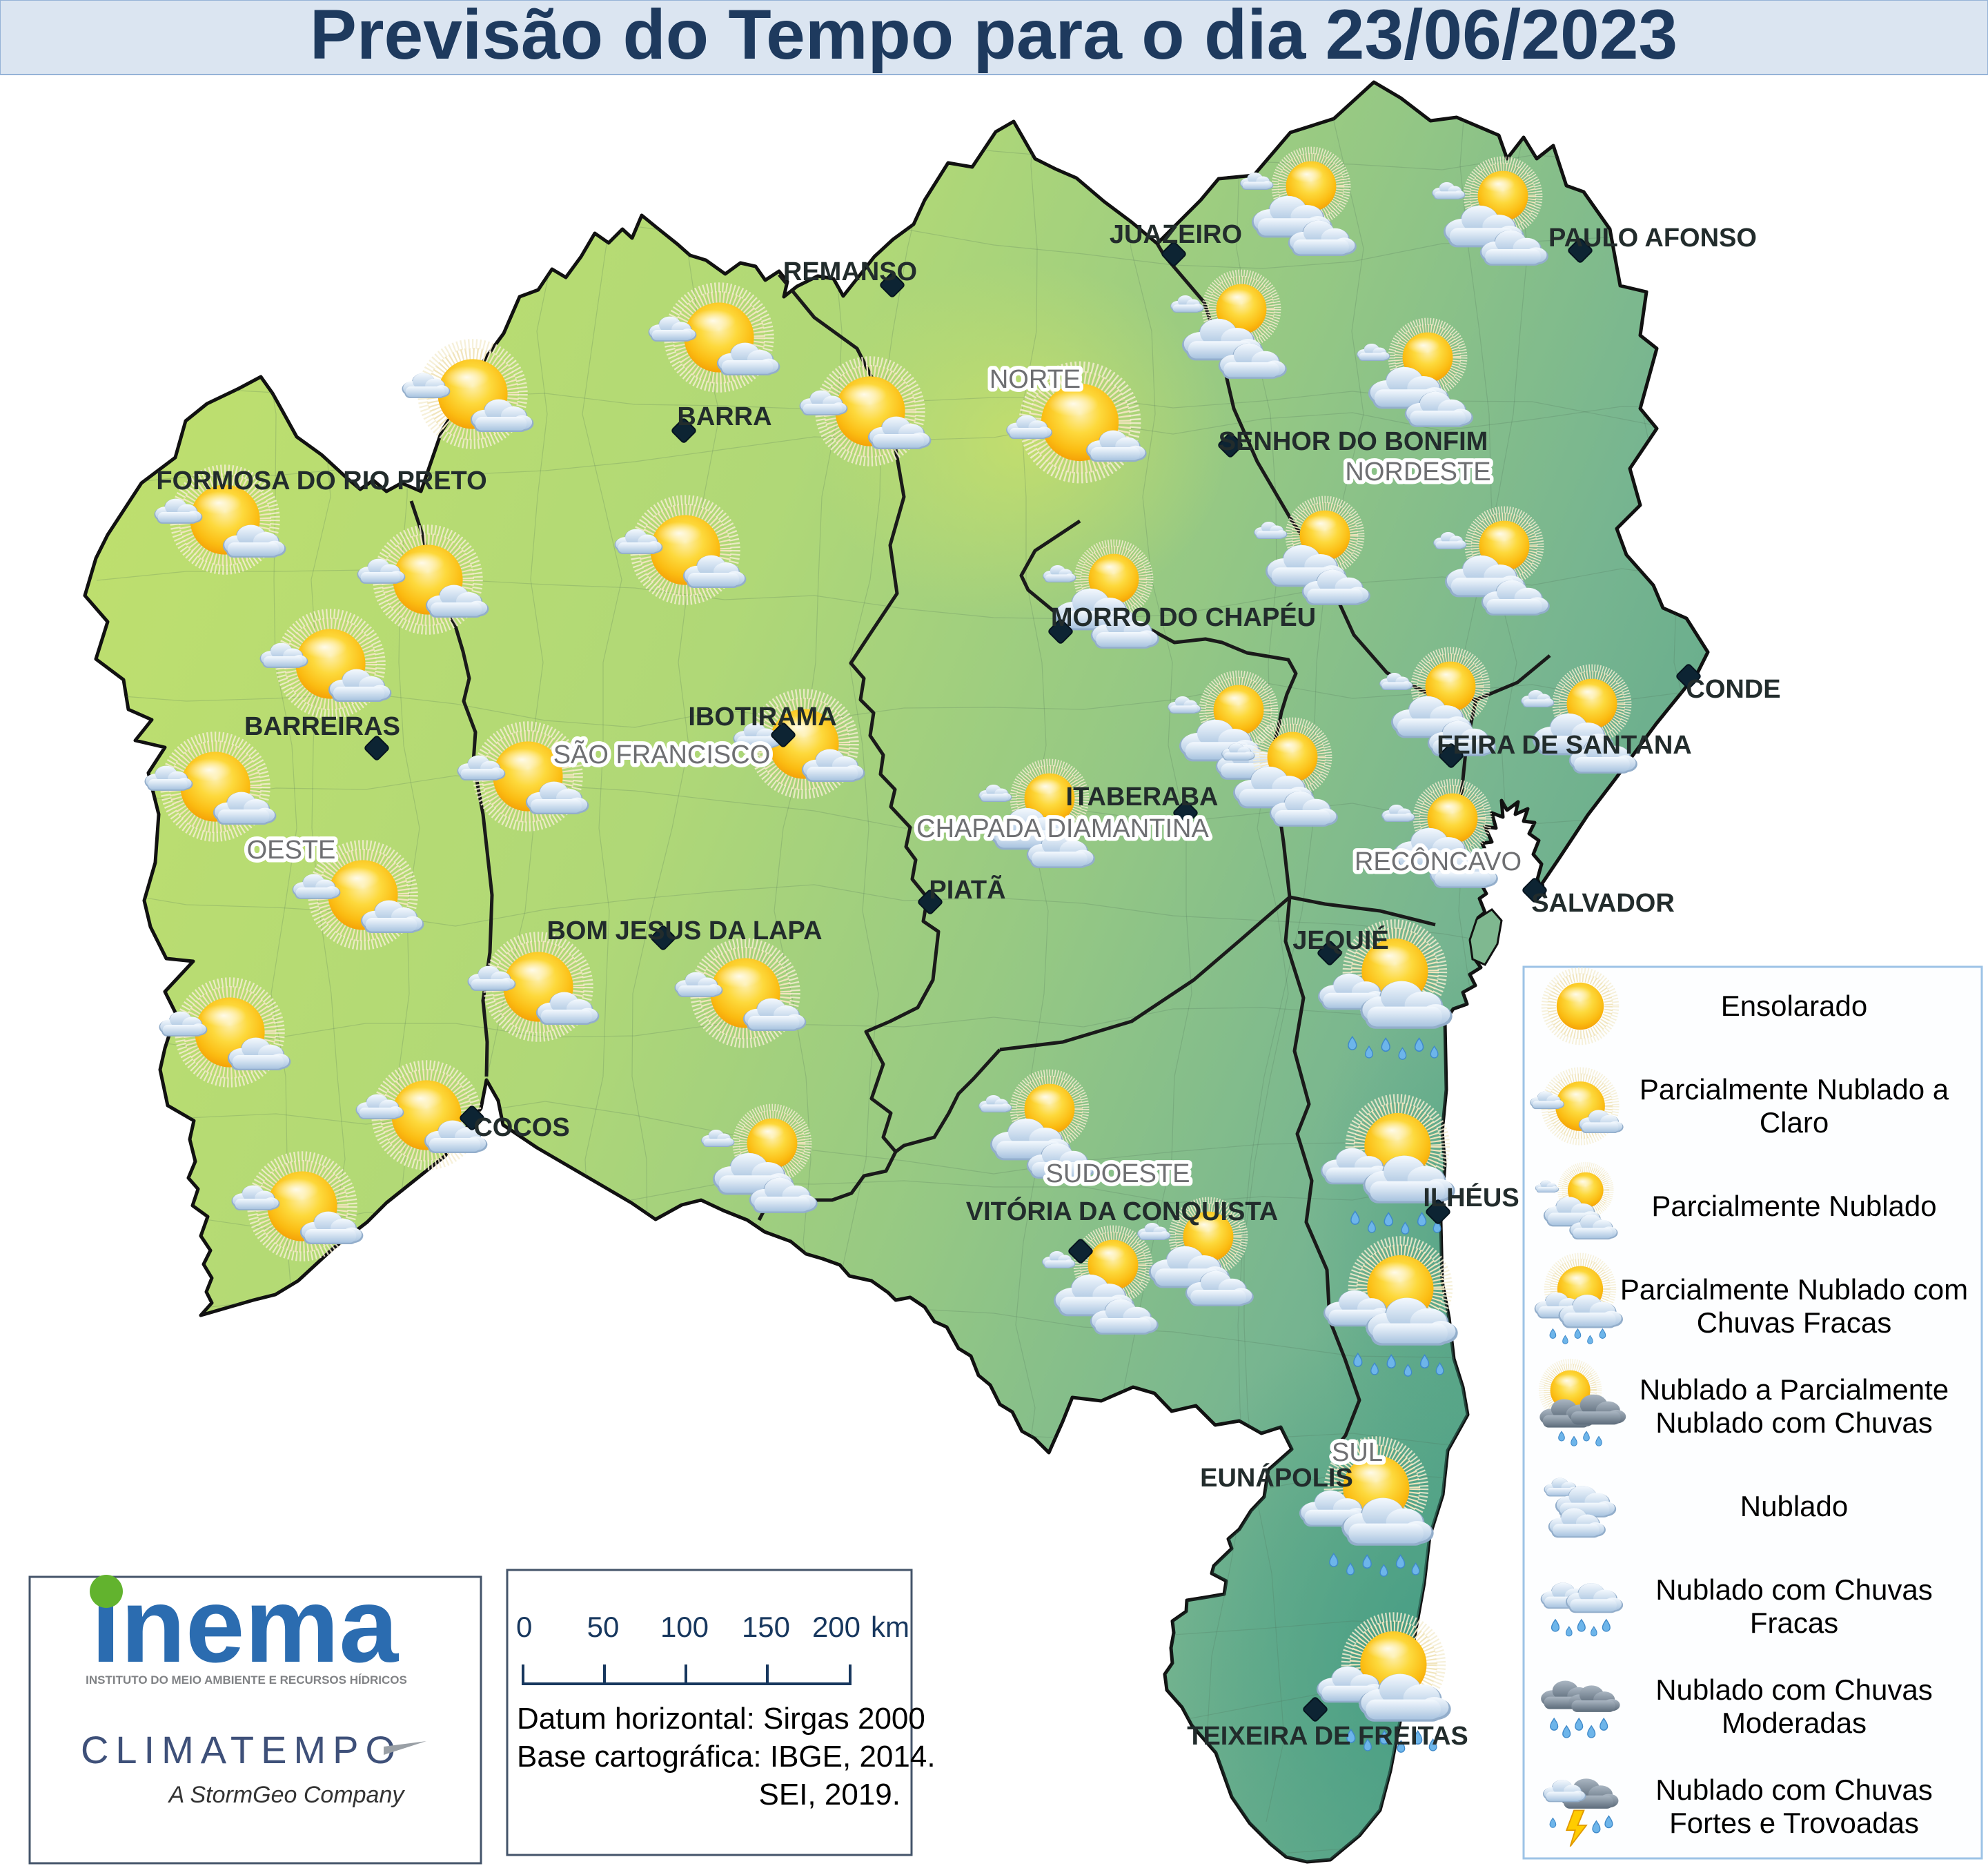 This screenshot has width=1988, height=1866. I want to click on svg-text: Chuvas Fracas, so click(1794, 1323).